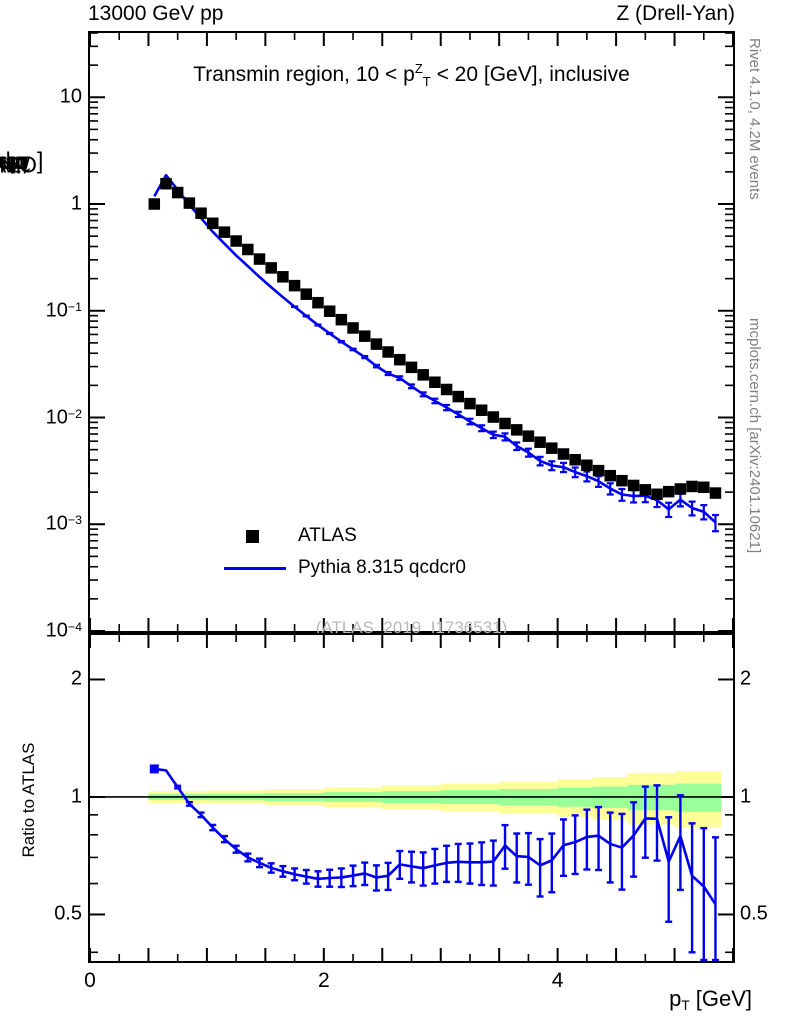 Image resolution: width=786 pixels, height=1024 pixels. I want to click on legend-key-square, so click(255, 536).